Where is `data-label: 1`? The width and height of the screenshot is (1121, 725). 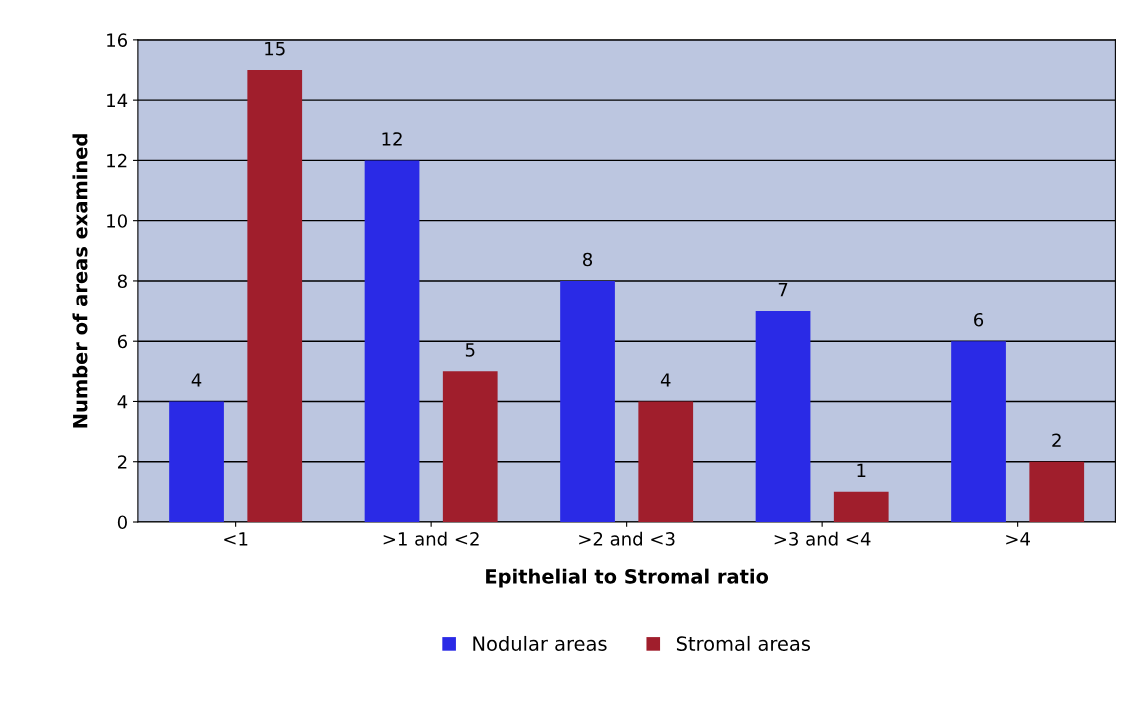
data-label: 1 is located at coordinates (861, 470).